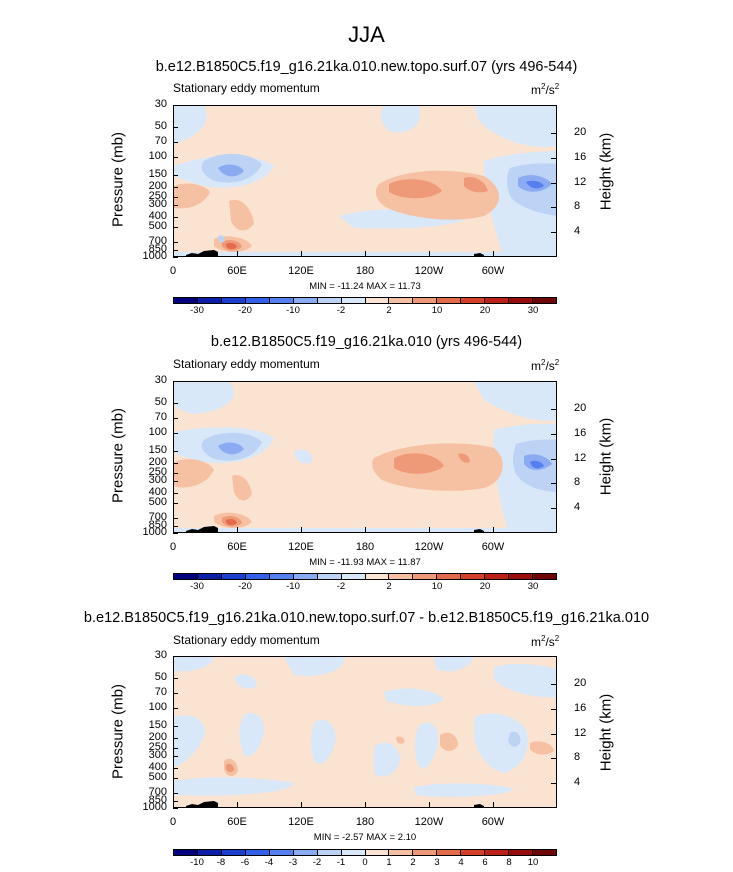  I want to click on panel-1-pressure-label: Pressure (mb), so click(118, 179).